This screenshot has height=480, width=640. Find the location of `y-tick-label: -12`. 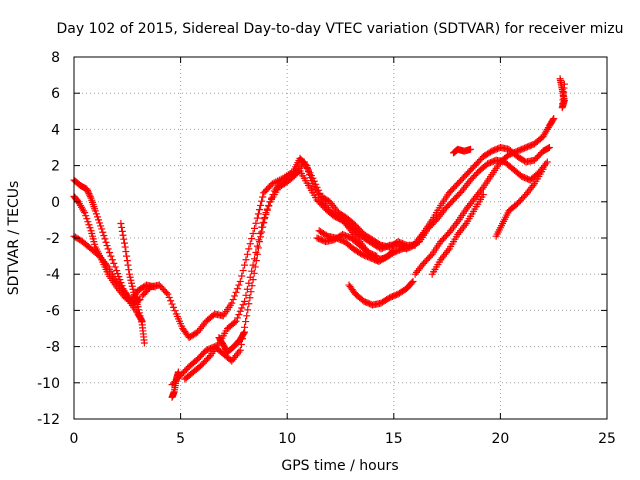

y-tick-label: -12 is located at coordinates (48, 420).